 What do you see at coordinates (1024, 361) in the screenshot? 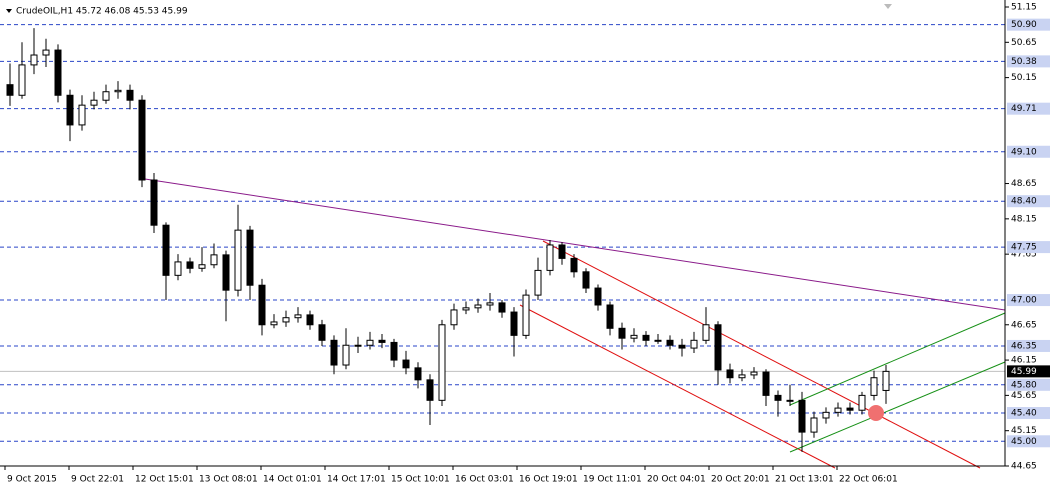
I see `y-tick-label: 46.15` at bounding box center [1024, 361].